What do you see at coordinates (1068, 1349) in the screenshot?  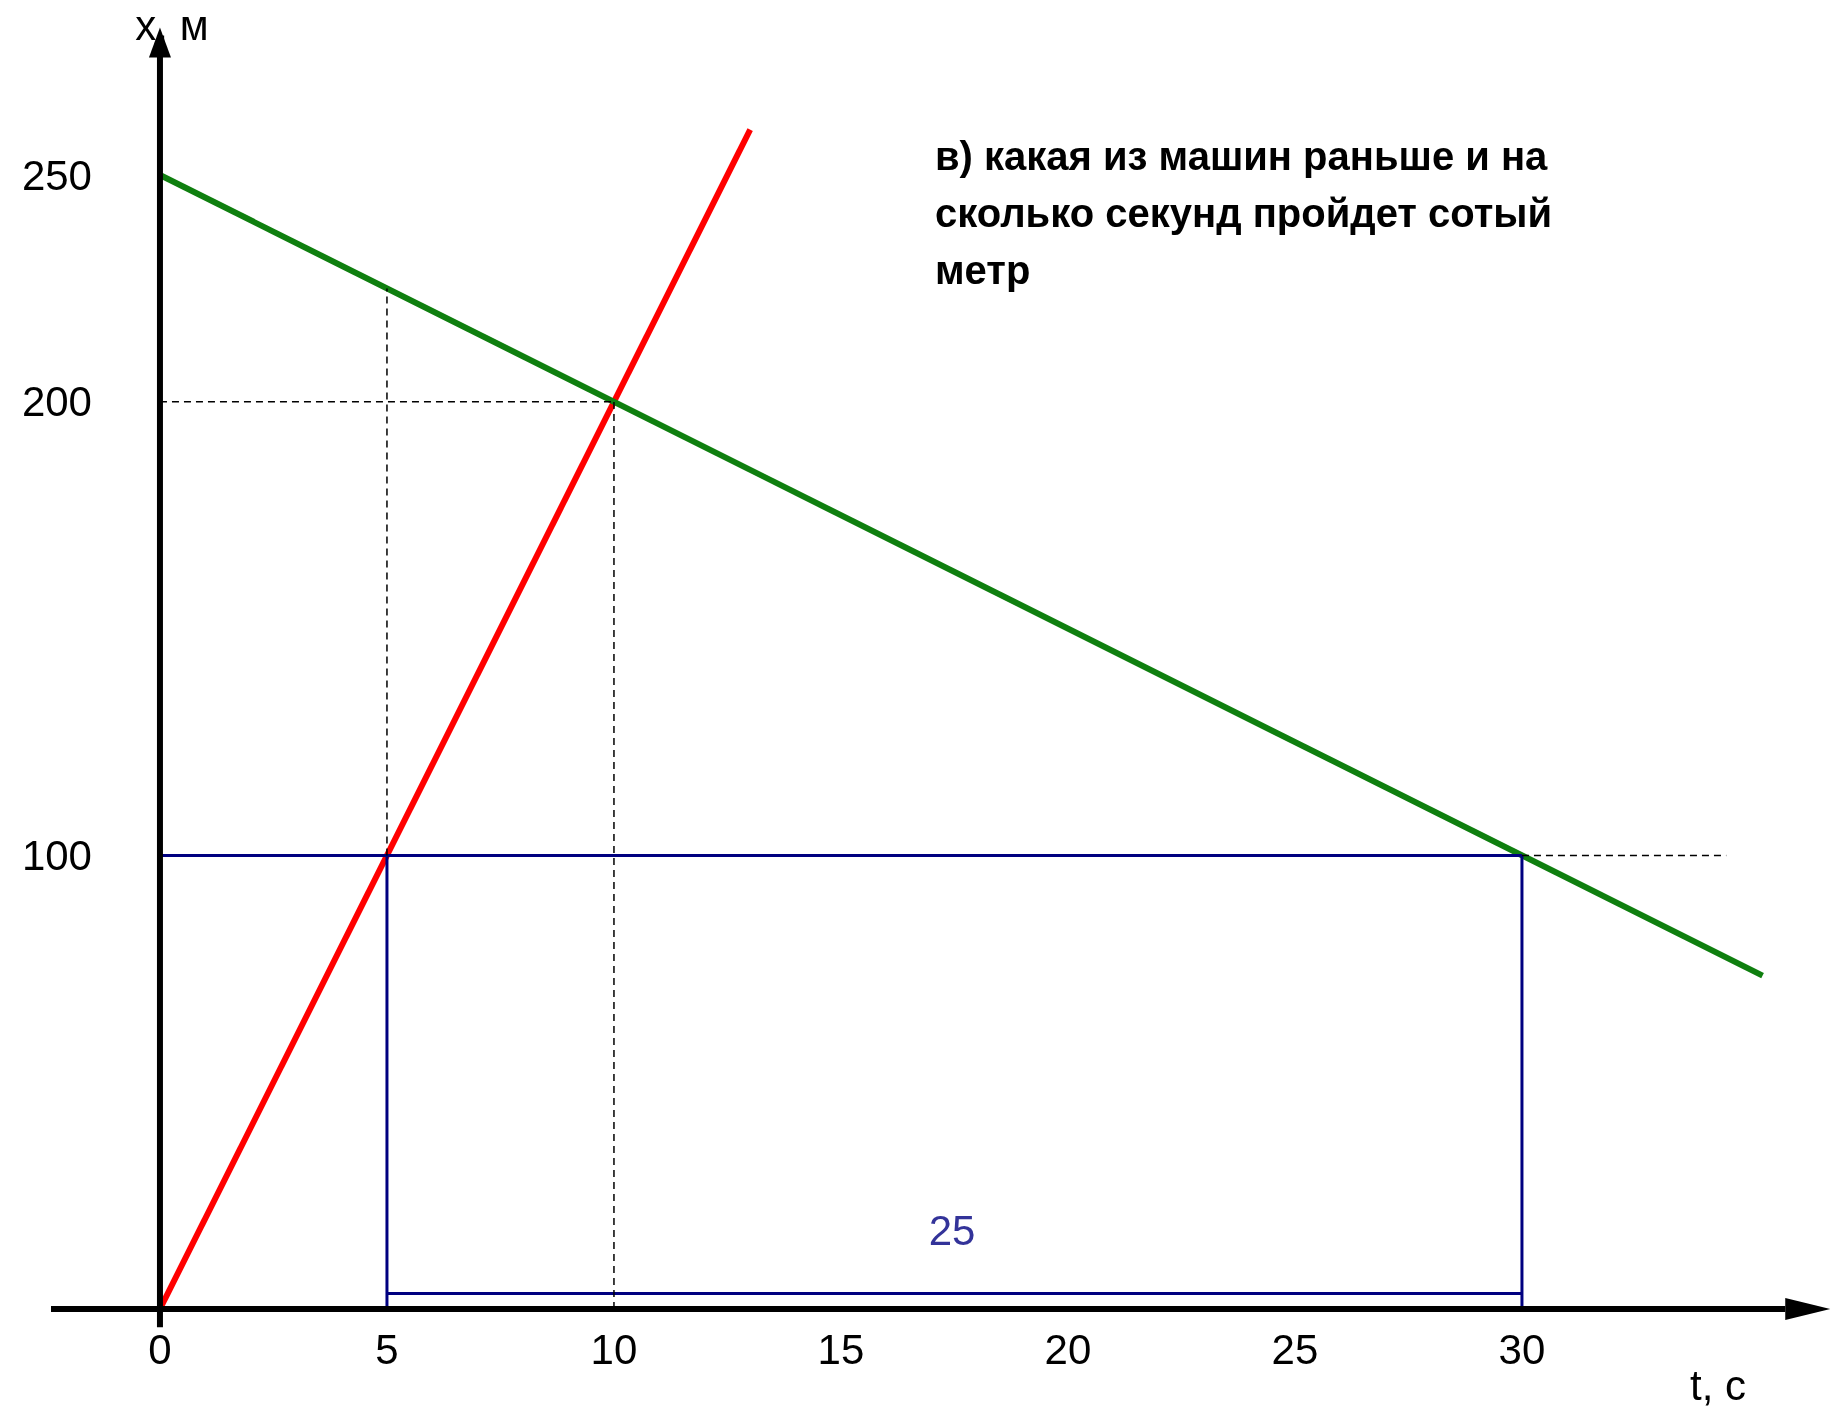 I see `x-tick-label: 20` at bounding box center [1068, 1349].